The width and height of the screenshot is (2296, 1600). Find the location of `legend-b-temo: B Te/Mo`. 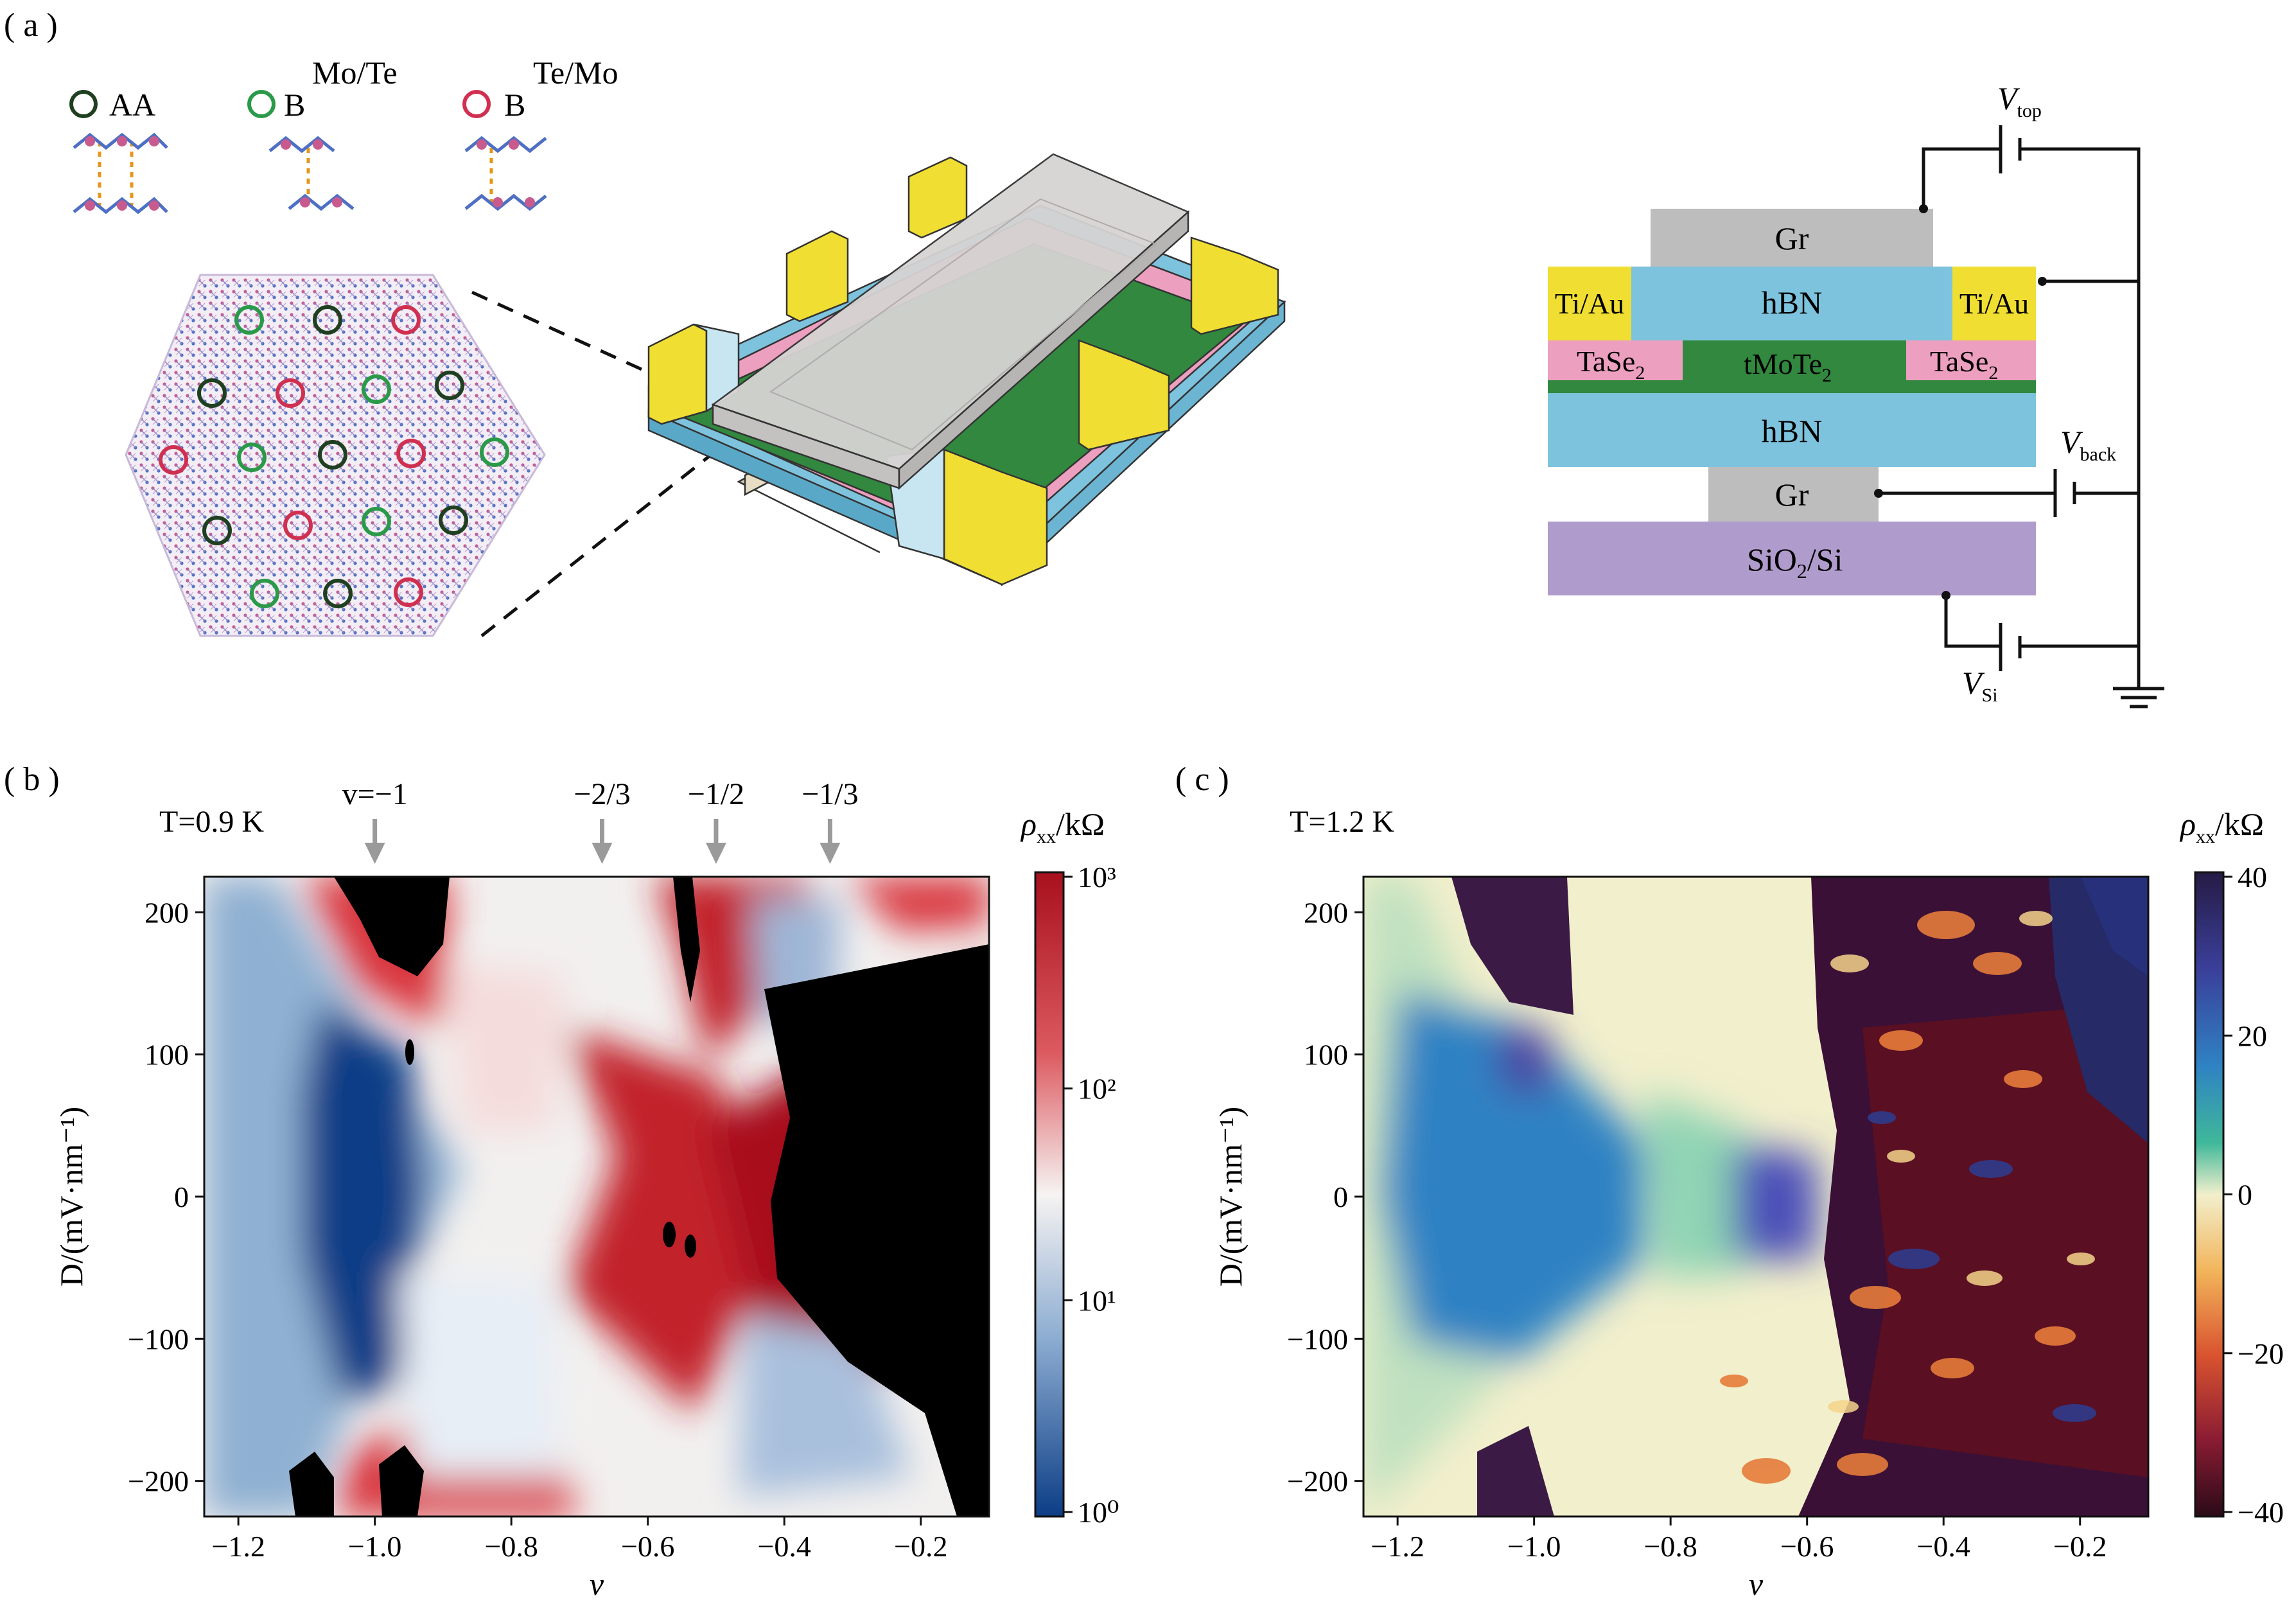

legend-b-temo: B Te/Mo is located at coordinates (540, 133).